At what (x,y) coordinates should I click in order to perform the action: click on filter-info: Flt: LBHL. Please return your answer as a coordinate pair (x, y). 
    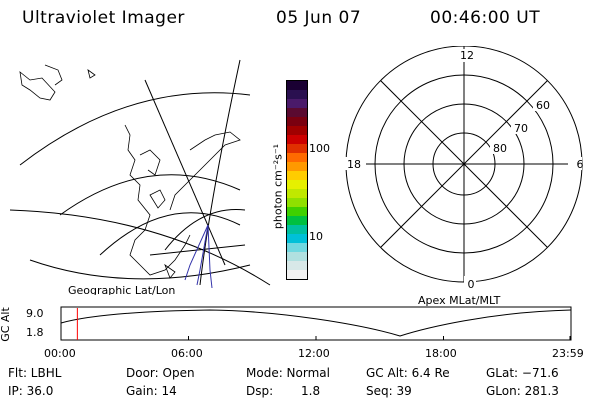
    Looking at the image, I should click on (35, 373).